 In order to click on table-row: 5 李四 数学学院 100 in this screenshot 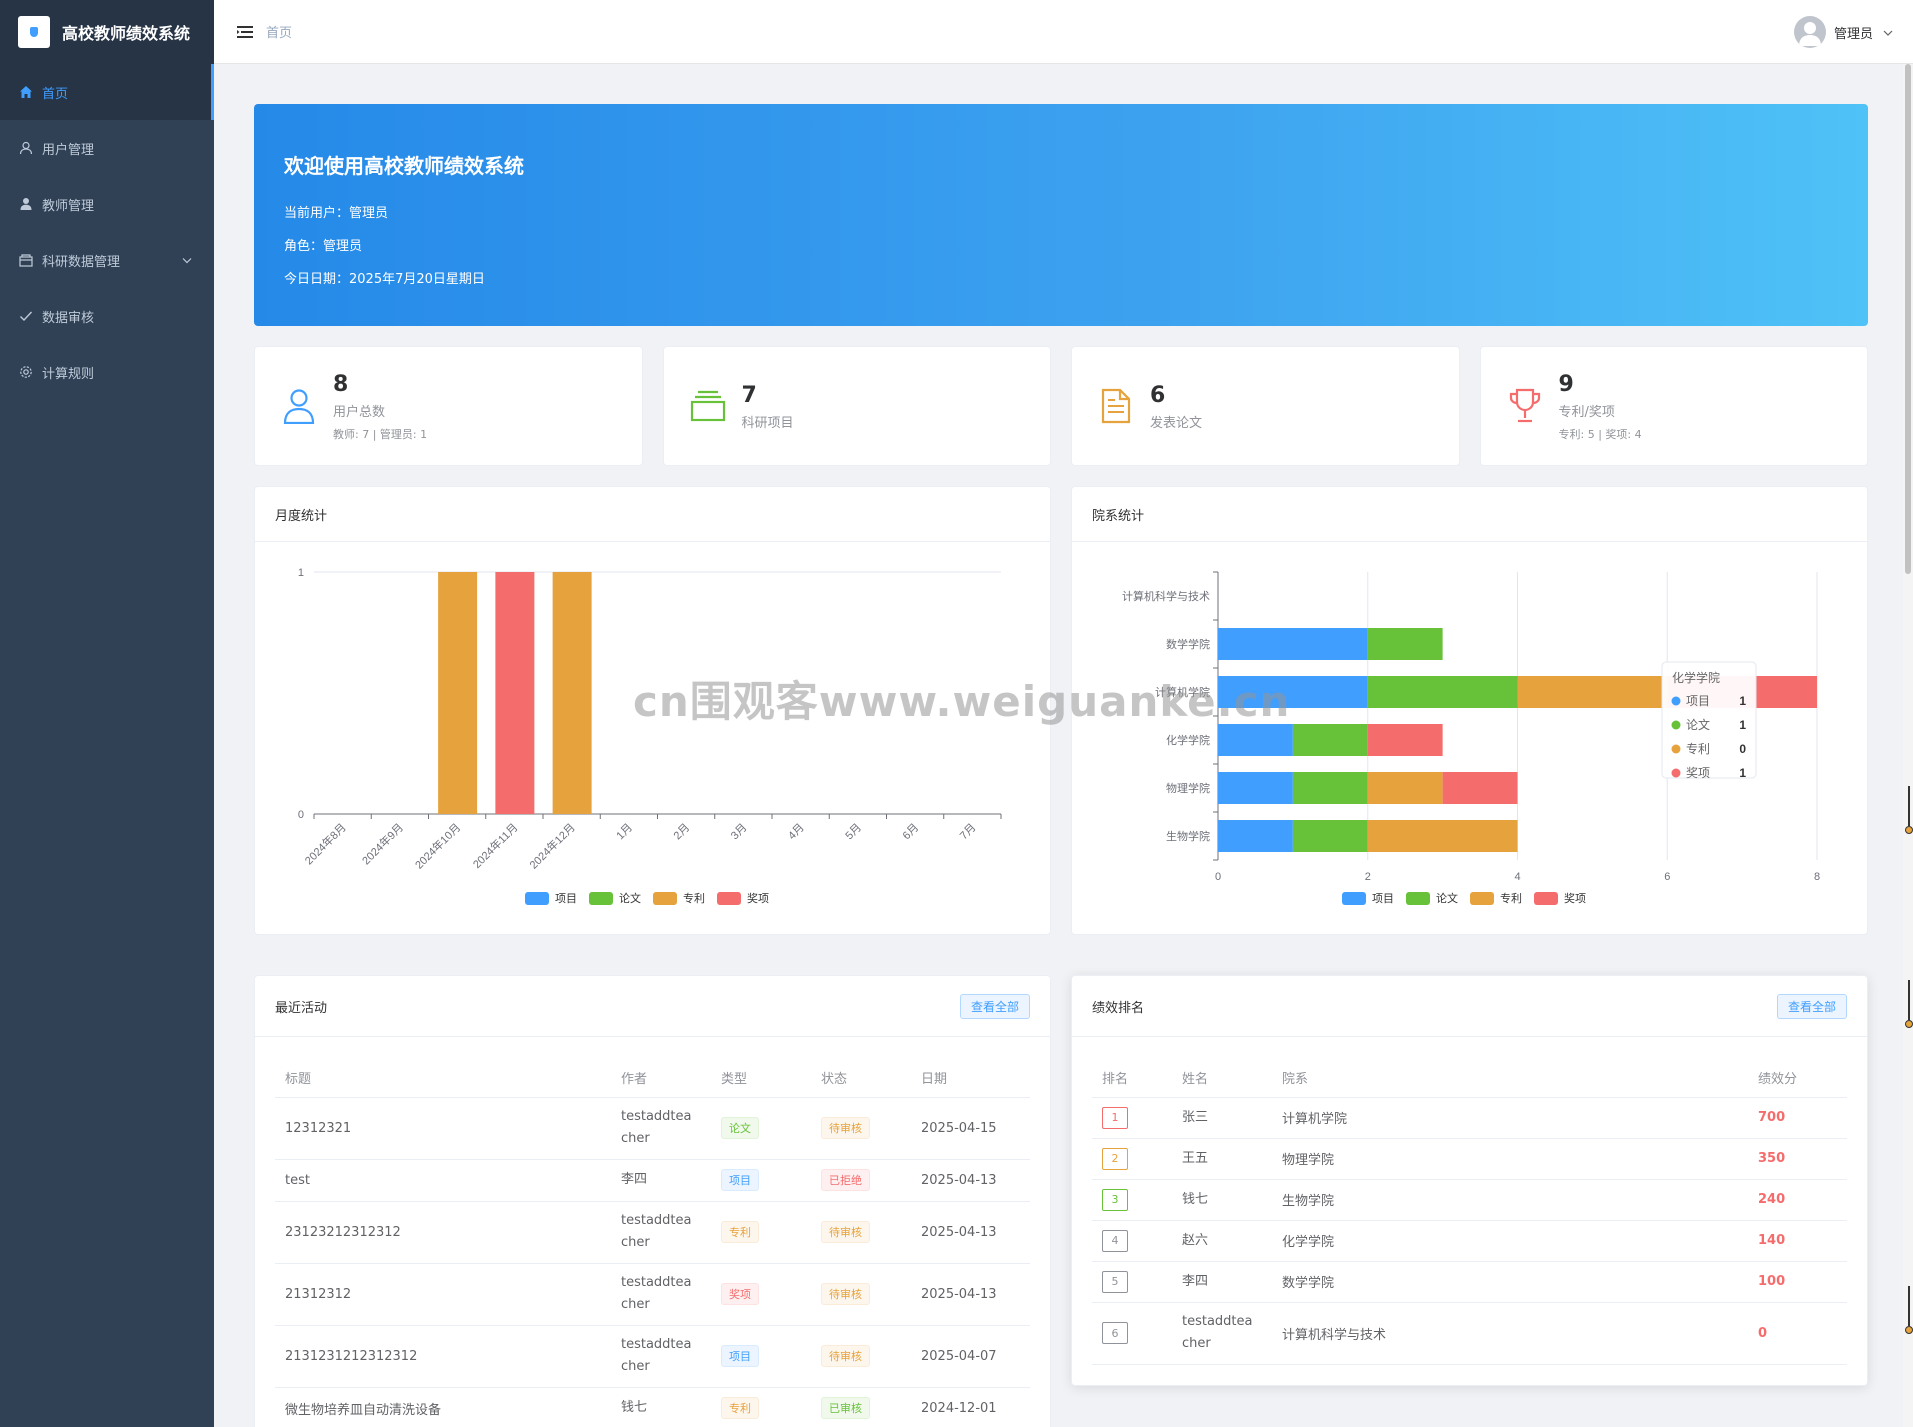, I will do `click(1469, 1282)`.